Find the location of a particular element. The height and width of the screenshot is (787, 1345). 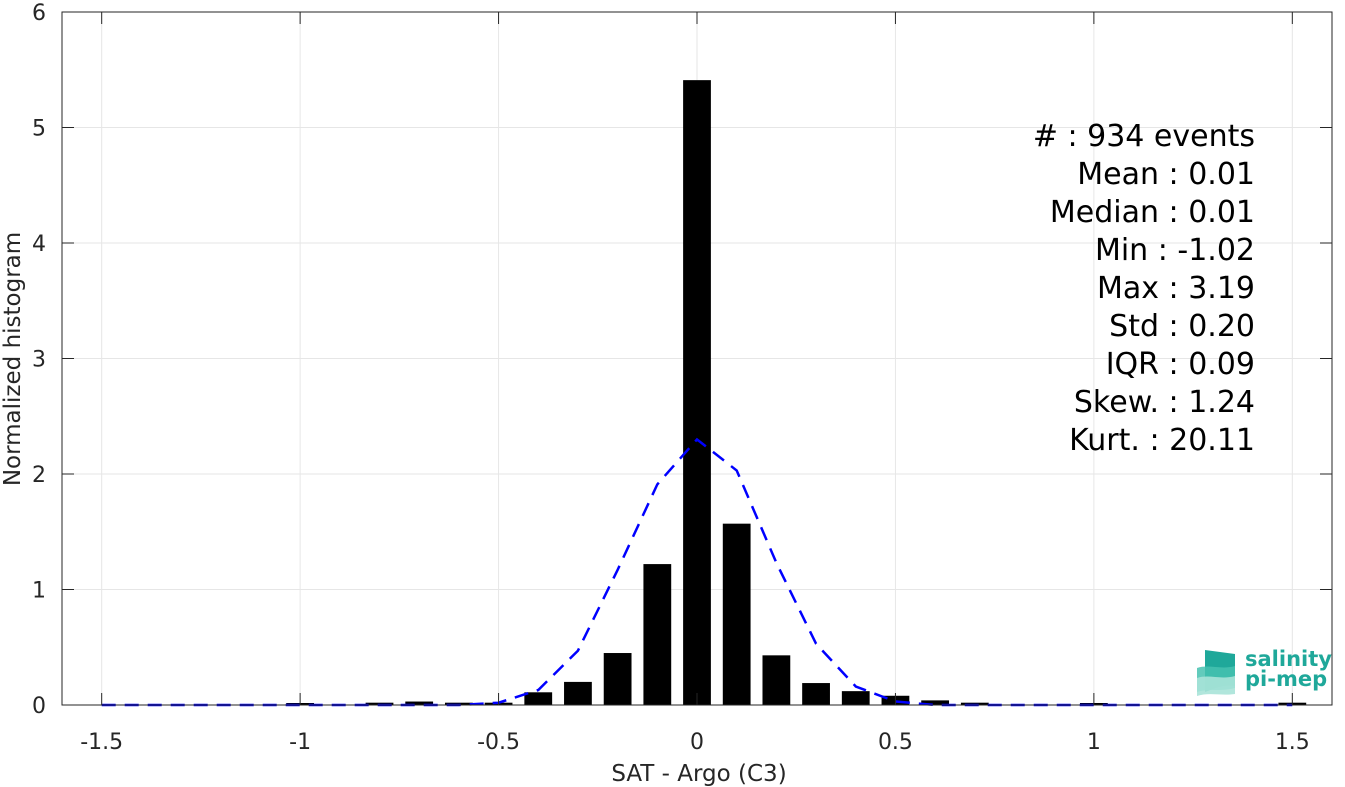

stat-line-2: Median : 0.01 is located at coordinates (1152, 212).